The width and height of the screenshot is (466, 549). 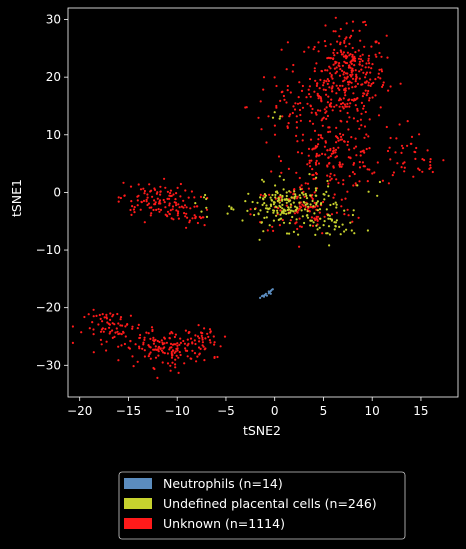 I want to click on legend-label-undefined-placental: Undefined placental cells (n=246), so click(x=270, y=503).